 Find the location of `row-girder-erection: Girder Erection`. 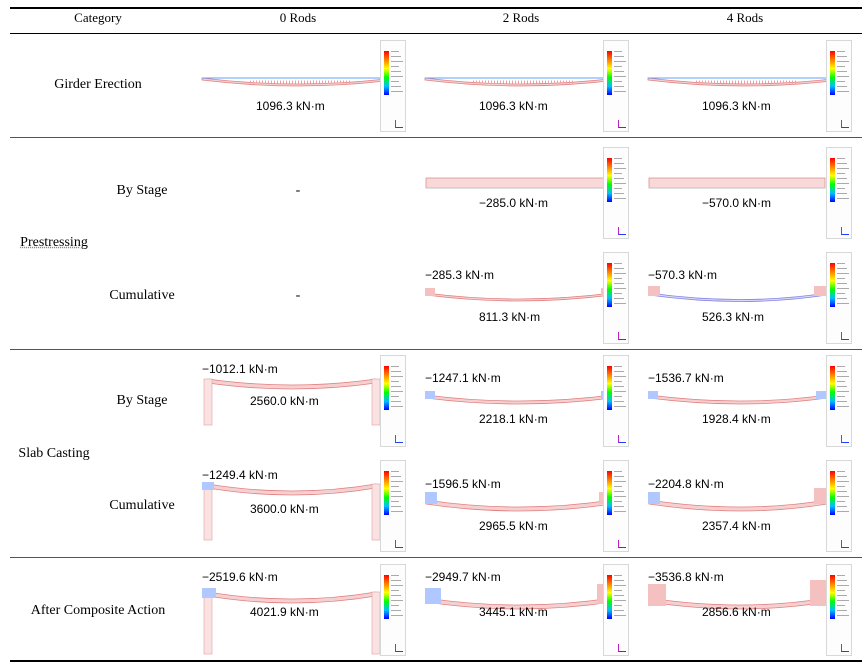

row-girder-erection: Girder Erection is located at coordinates (98, 84).